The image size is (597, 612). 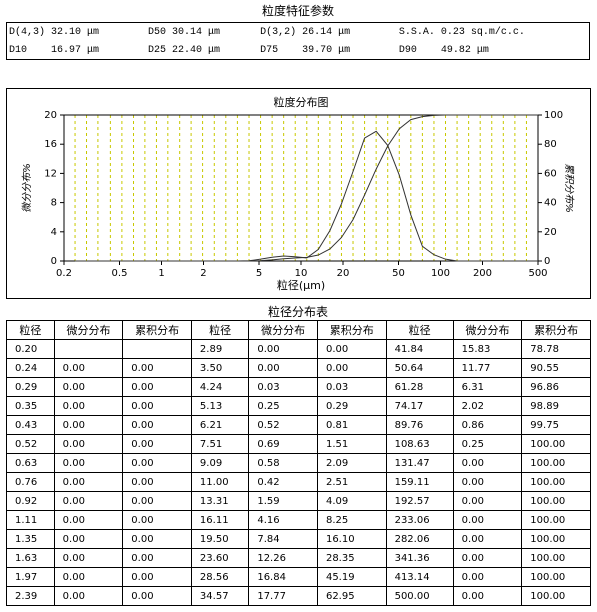 What do you see at coordinates (30, 577) in the screenshot?
I see `table-cell: 1.97` at bounding box center [30, 577].